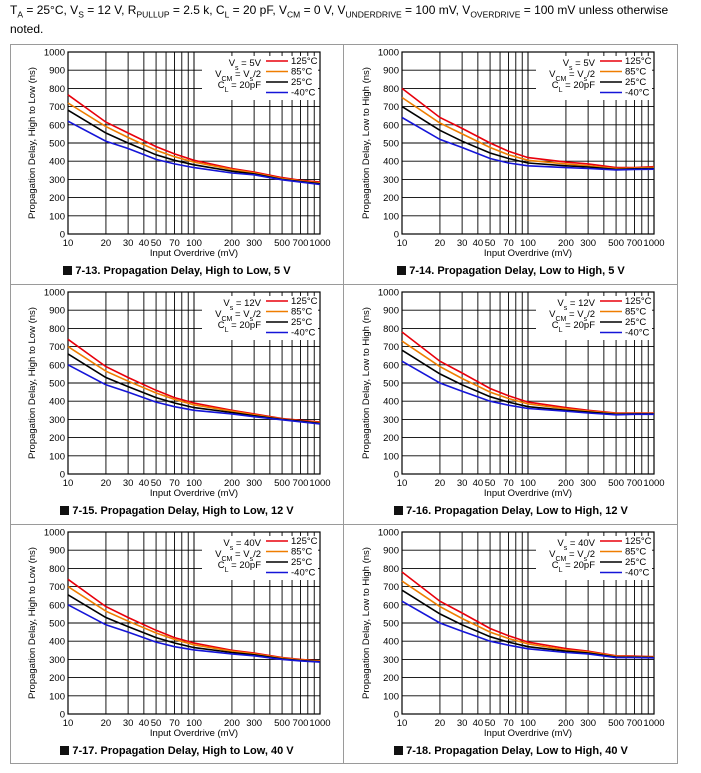  What do you see at coordinates (197, 271) in the screenshot?
I see `figure-title: Propagation Delay, High to Low, 5 V` at bounding box center [197, 271].